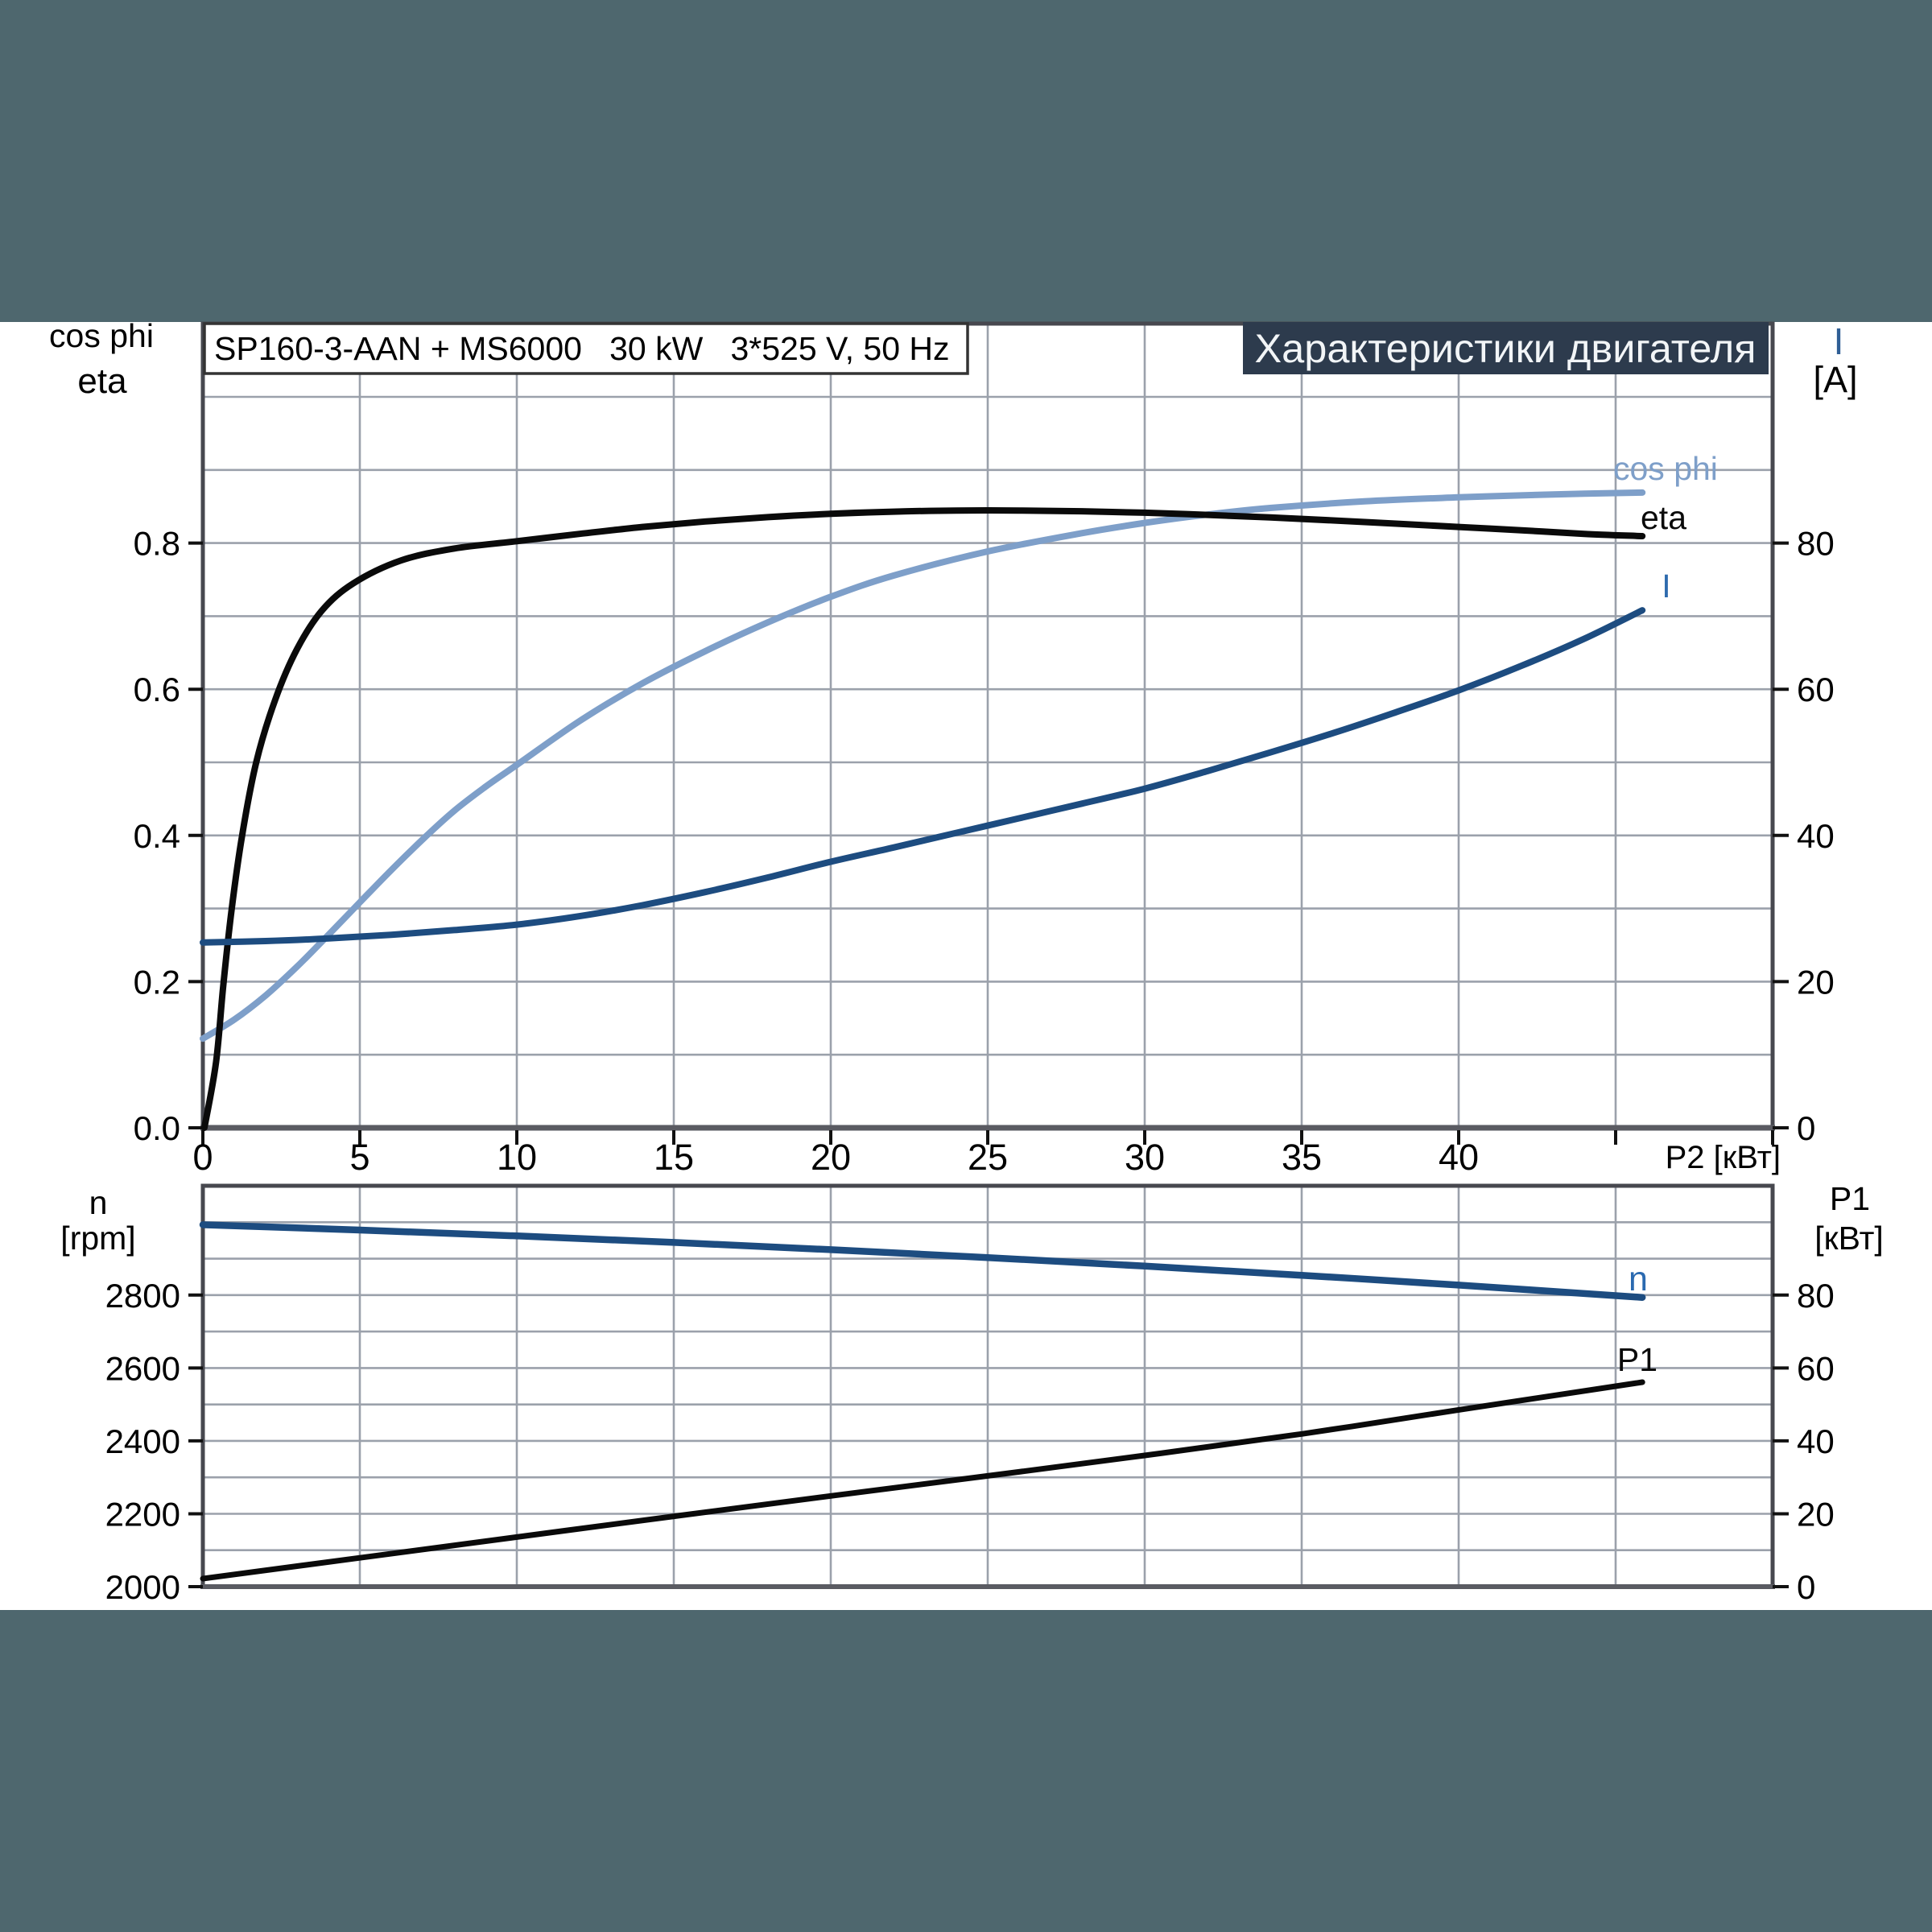 This screenshot has height=1932, width=1932. What do you see at coordinates (988, 1157) in the screenshot?
I see `svg-text: 25` at bounding box center [988, 1157].